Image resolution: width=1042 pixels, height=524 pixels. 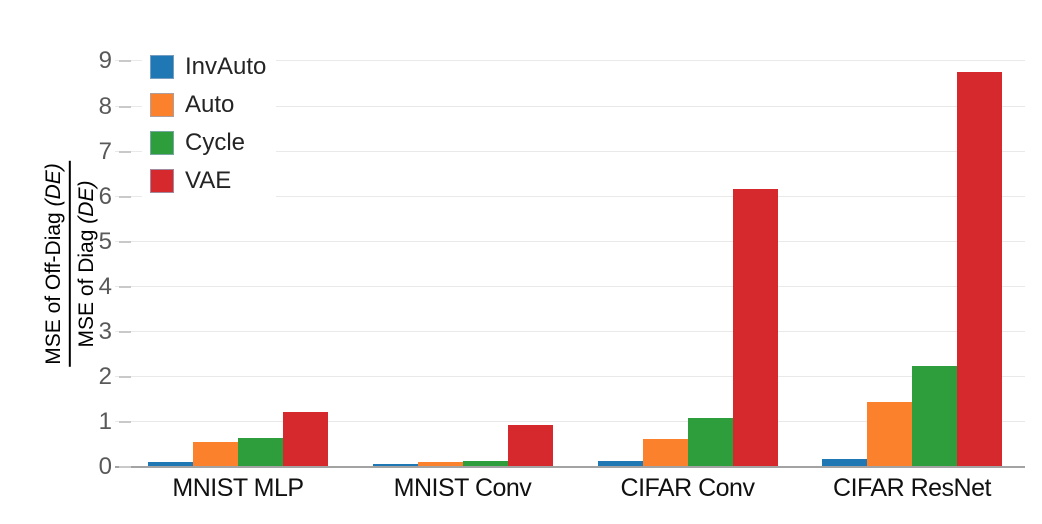 What do you see at coordinates (440, 464) in the screenshot?
I see `bar-auto-mnist-conv` at bounding box center [440, 464].